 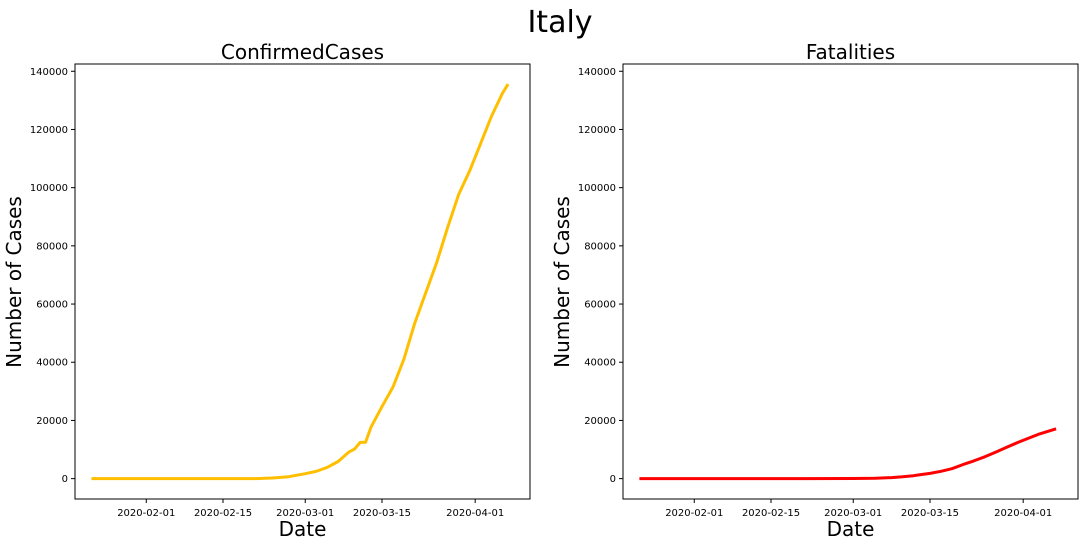 What do you see at coordinates (848, 454) in the screenshot?
I see `series-line` at bounding box center [848, 454].